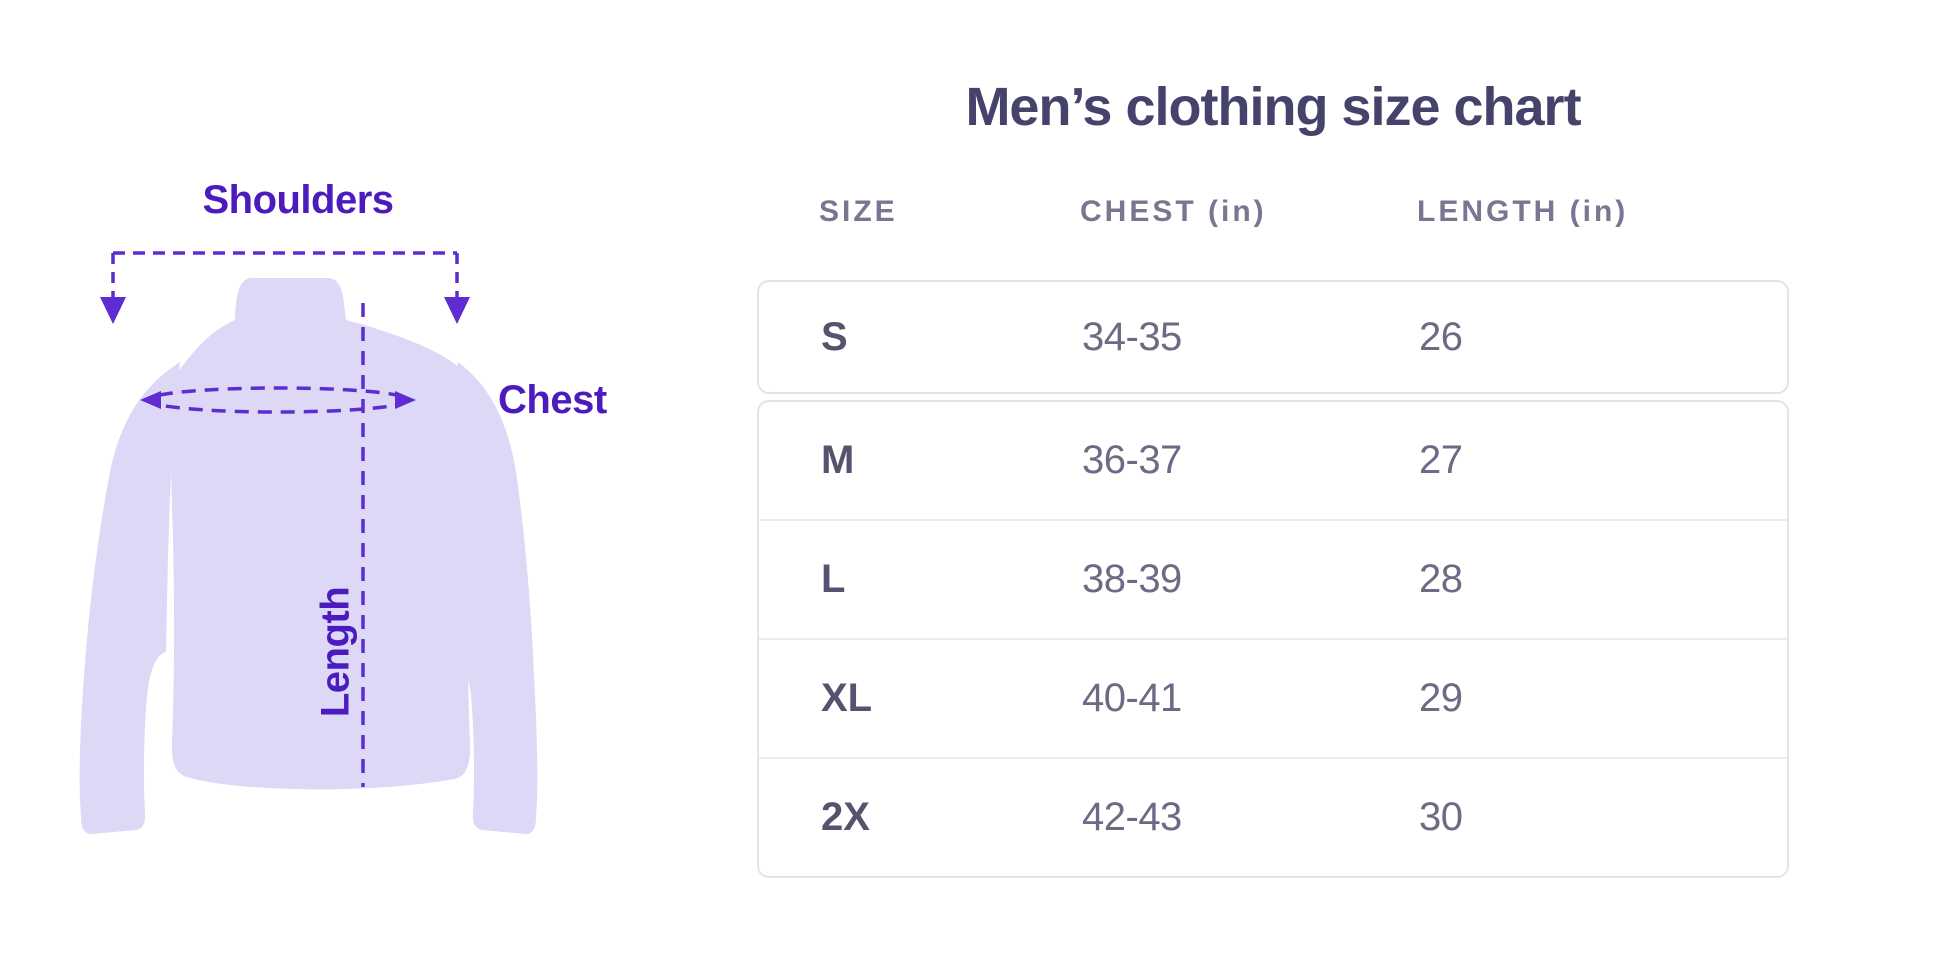 The width and height of the screenshot is (1946, 977). I want to click on size-cell: L, so click(833, 579).